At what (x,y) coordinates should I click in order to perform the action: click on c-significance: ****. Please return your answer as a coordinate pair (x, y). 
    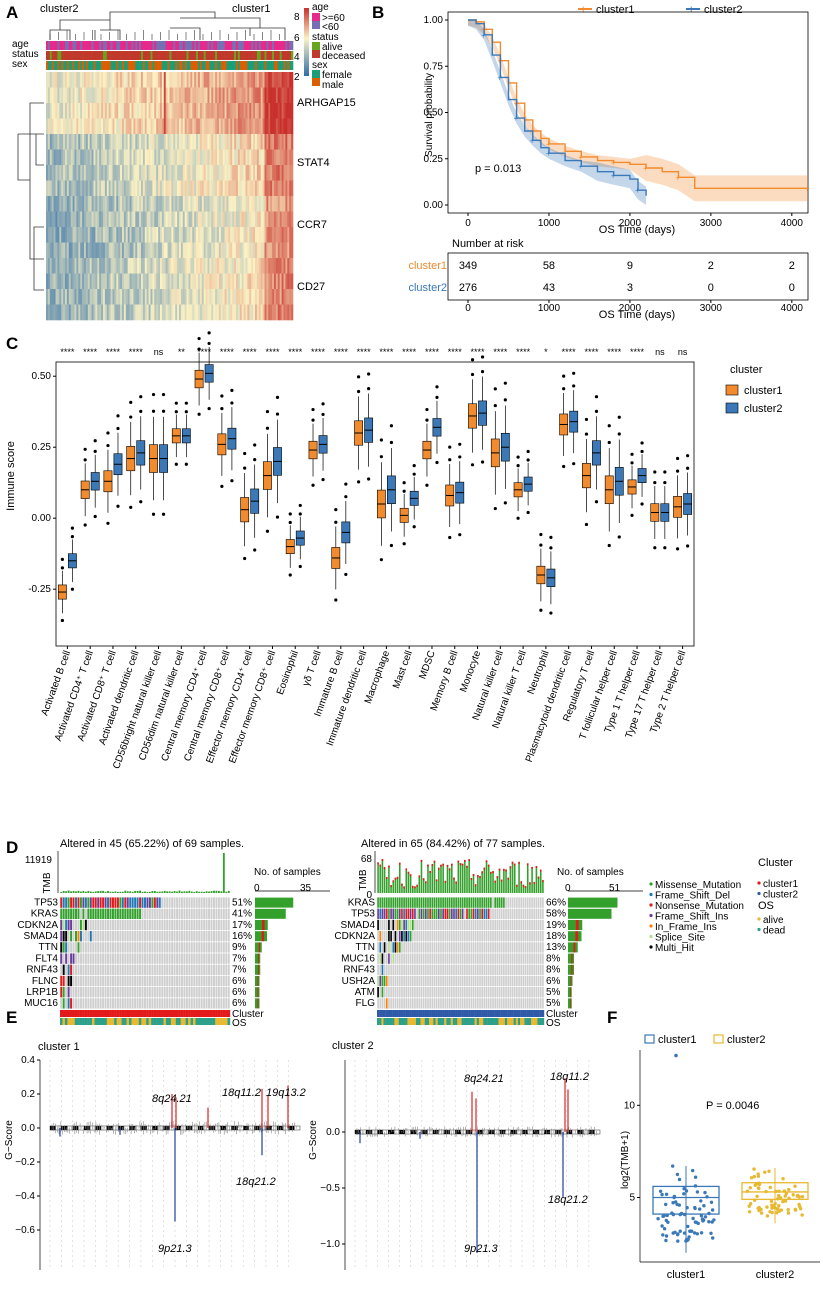
    Looking at the image, I should click on (500, 352).